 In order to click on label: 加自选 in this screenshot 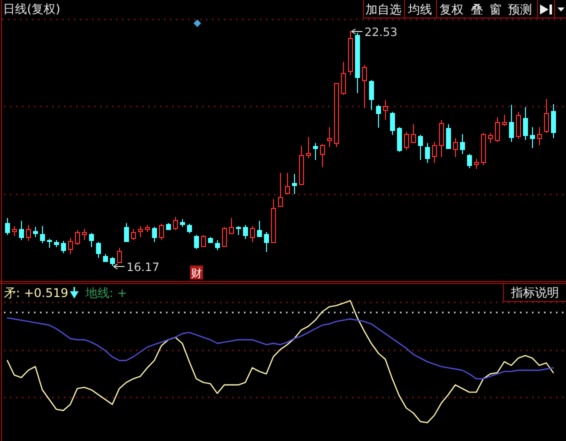, I will do `click(384, 9)`.